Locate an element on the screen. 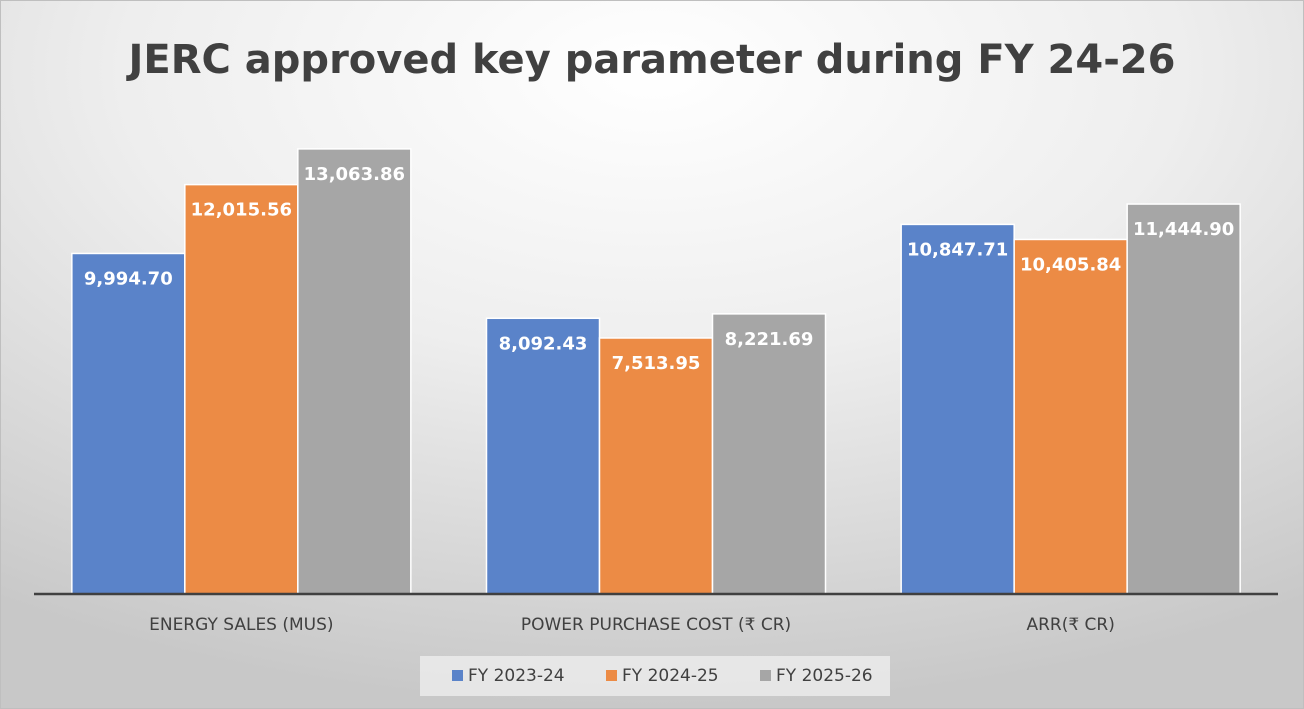 The height and width of the screenshot is (709, 1304). data-label: 9,994.70 is located at coordinates (128, 278).